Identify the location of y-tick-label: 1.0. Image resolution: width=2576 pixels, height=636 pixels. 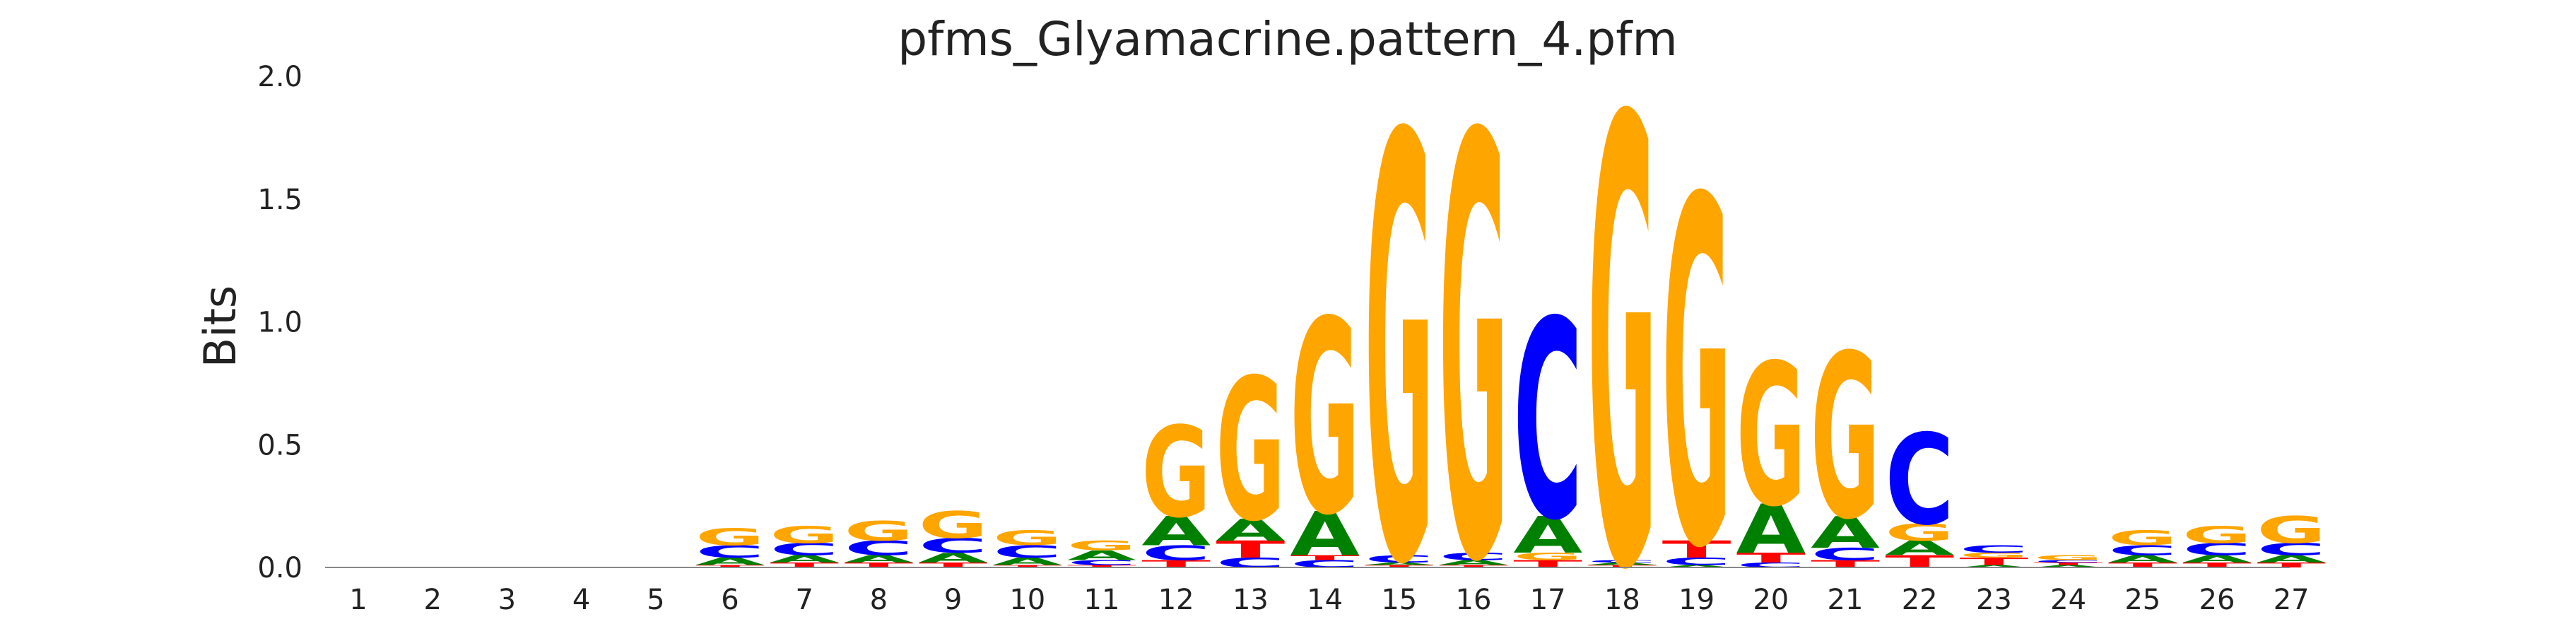
(279, 323).